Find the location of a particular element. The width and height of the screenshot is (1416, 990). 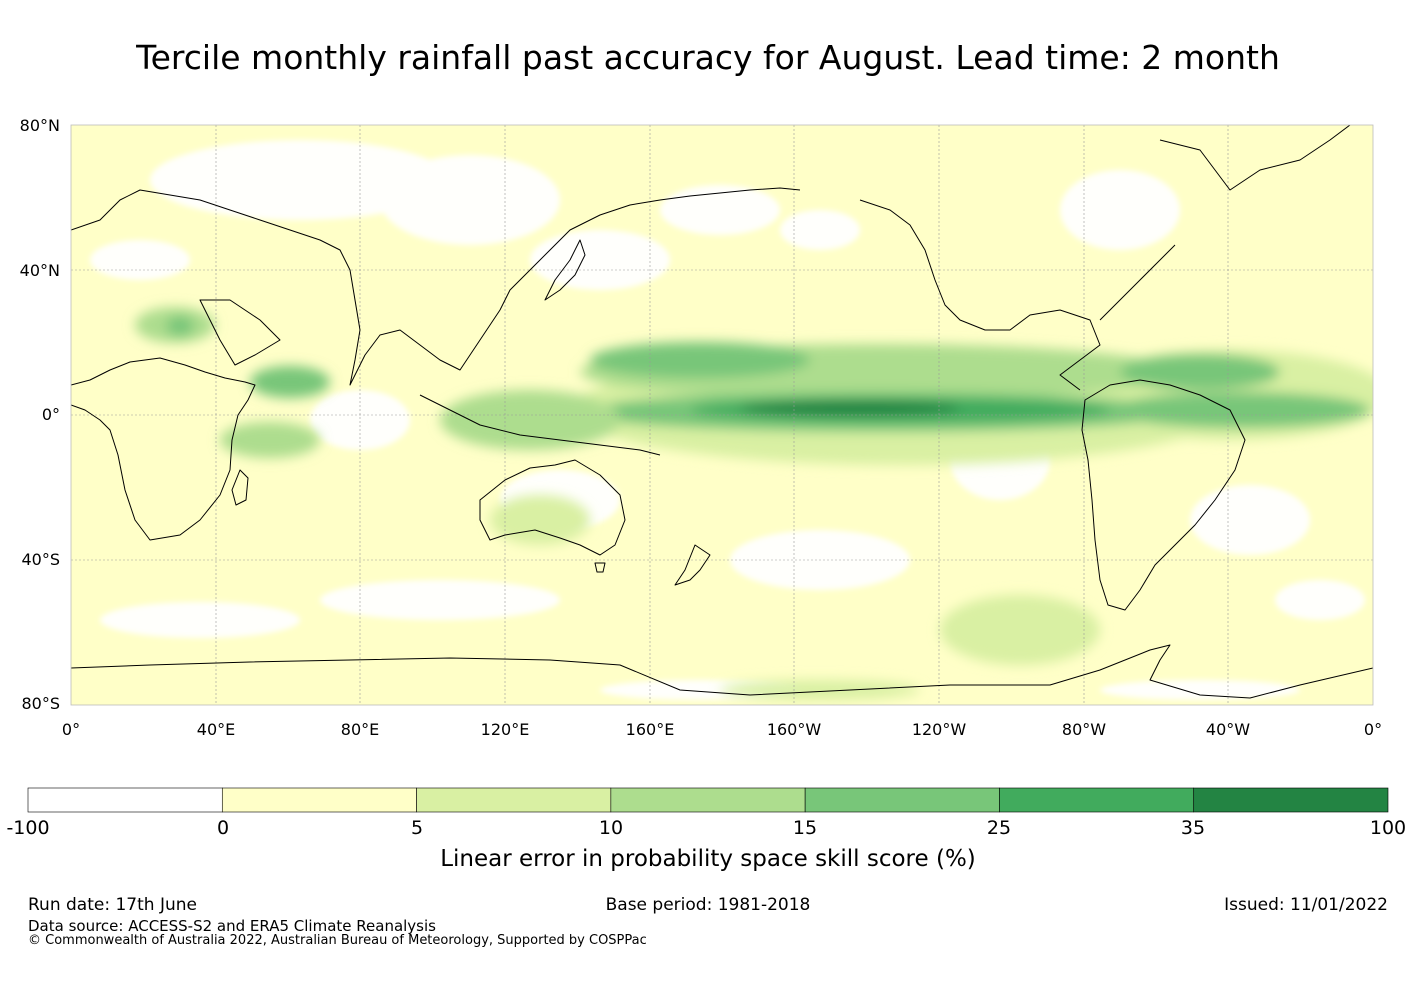

europe-asia-coast is located at coordinates (436, 286).